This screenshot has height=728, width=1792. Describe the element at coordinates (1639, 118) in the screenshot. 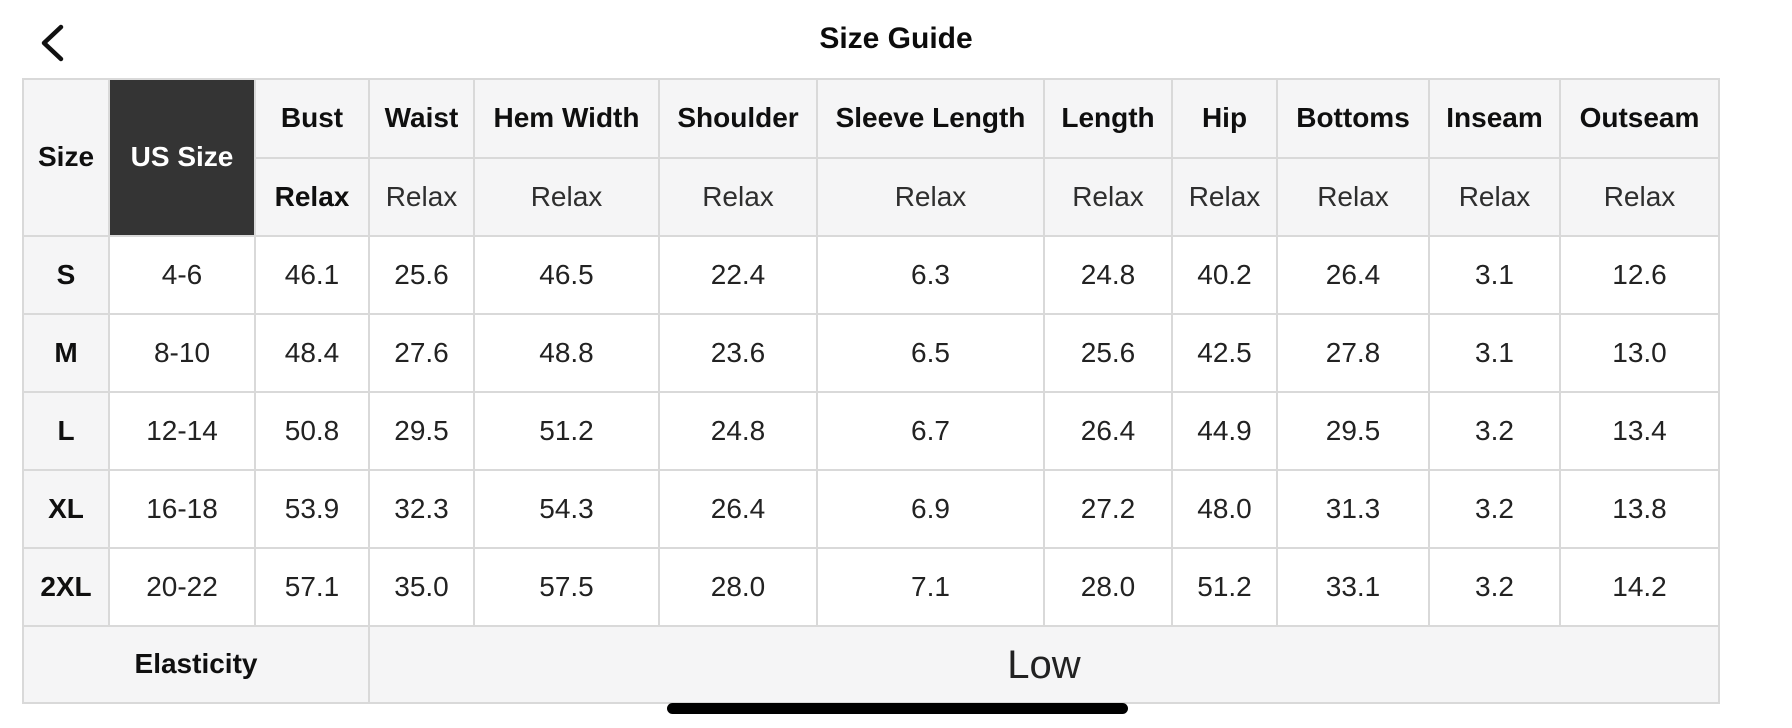

I see `column-header-outseam: Outseam` at that location.